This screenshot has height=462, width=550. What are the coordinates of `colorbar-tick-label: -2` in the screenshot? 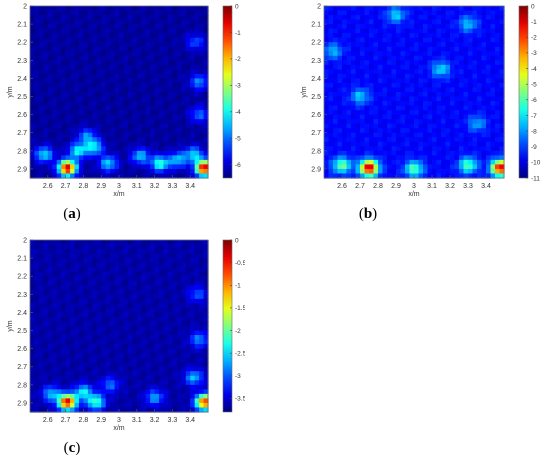 It's located at (534, 38).